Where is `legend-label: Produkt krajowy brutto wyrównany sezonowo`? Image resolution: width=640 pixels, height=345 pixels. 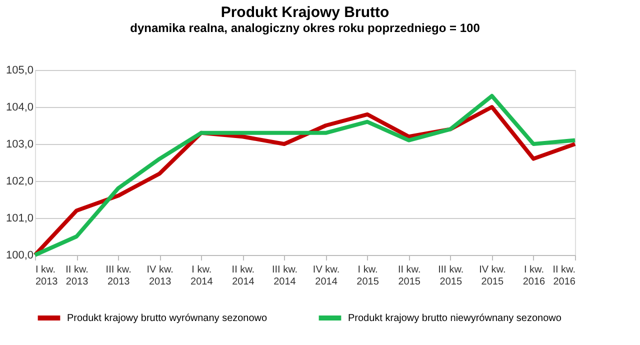 legend-label: Produkt krajowy brutto wyrównany sezonowo is located at coordinates (167, 318).